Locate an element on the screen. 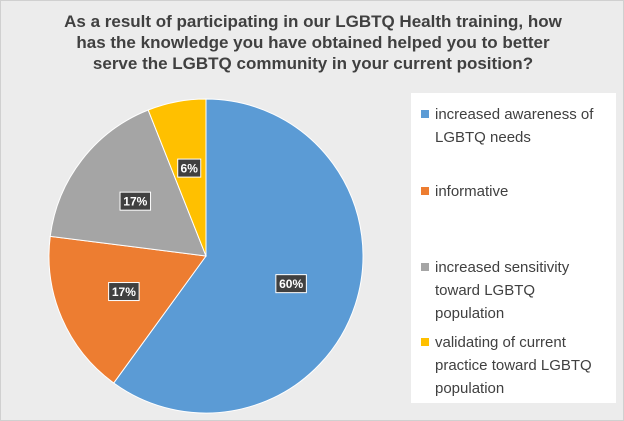  legend-label-awareness: increased awareness of LGBTQ needs is located at coordinates (525, 126).